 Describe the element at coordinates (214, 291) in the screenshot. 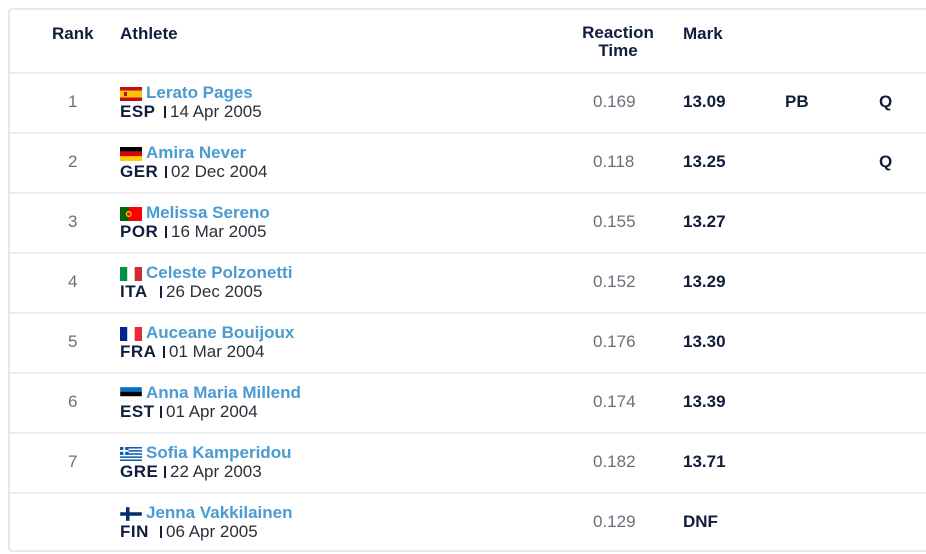

I see `date-of-birth: 26 Dec 2005` at that location.